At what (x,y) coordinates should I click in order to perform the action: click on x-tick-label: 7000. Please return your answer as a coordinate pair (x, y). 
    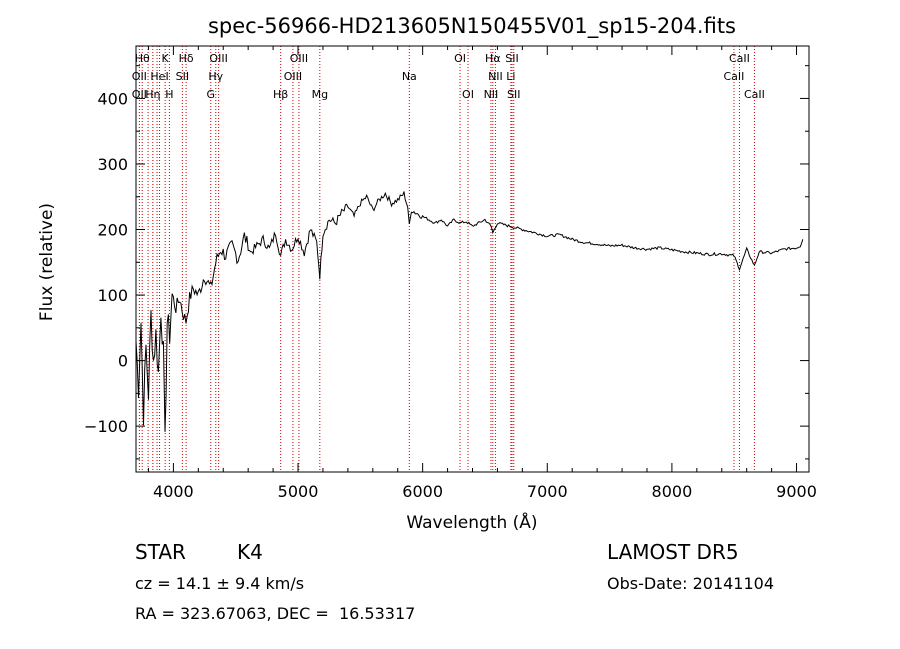
    Looking at the image, I should click on (547, 491).